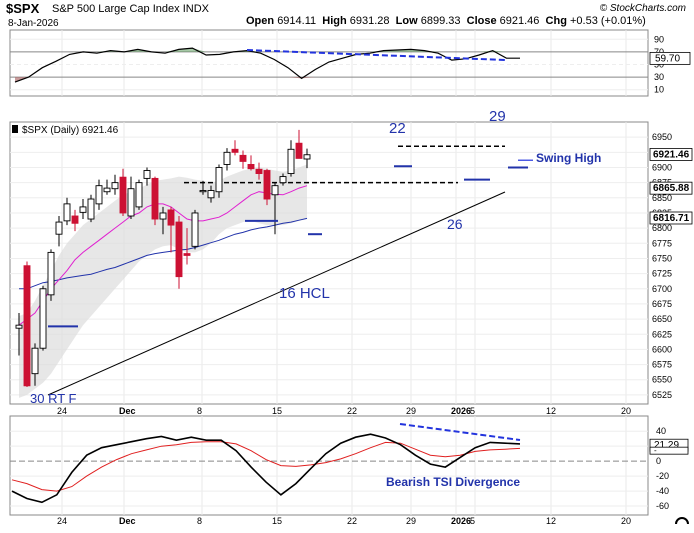 The width and height of the screenshot is (694, 533). I want to click on close-value: 6921.46, so click(519, 21).